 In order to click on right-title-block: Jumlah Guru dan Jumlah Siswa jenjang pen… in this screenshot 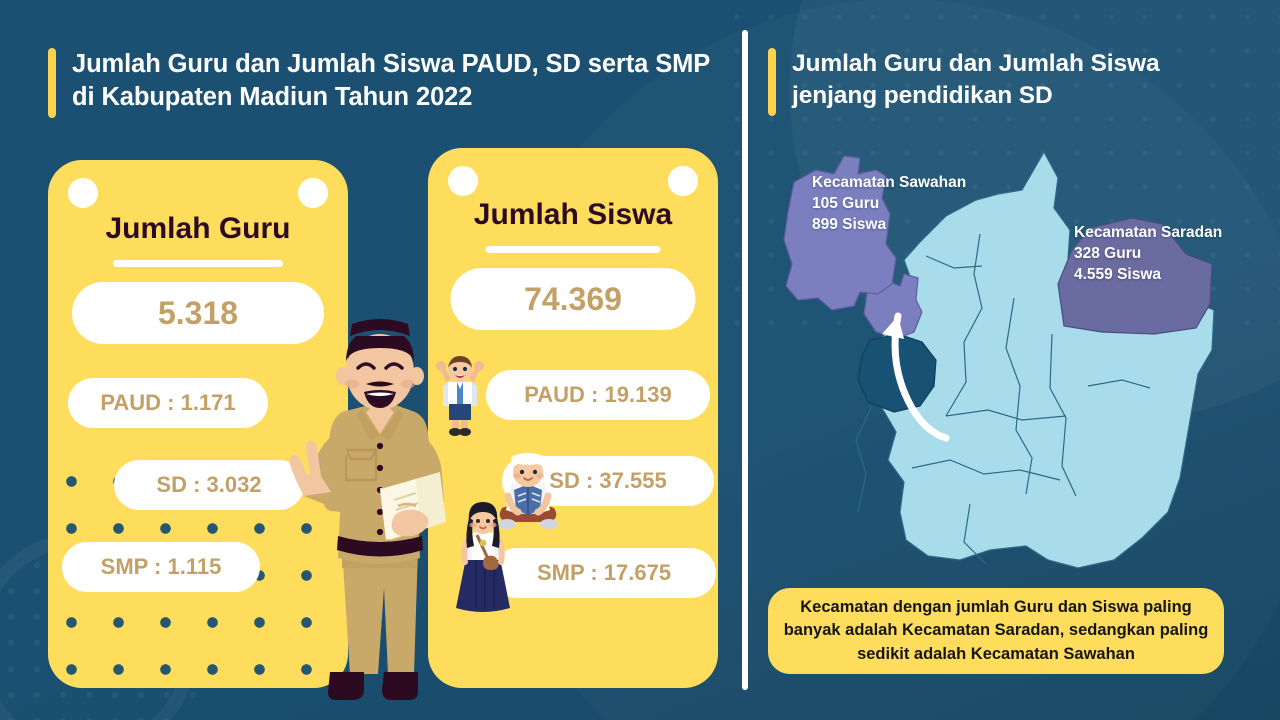, I will do `click(998, 82)`.